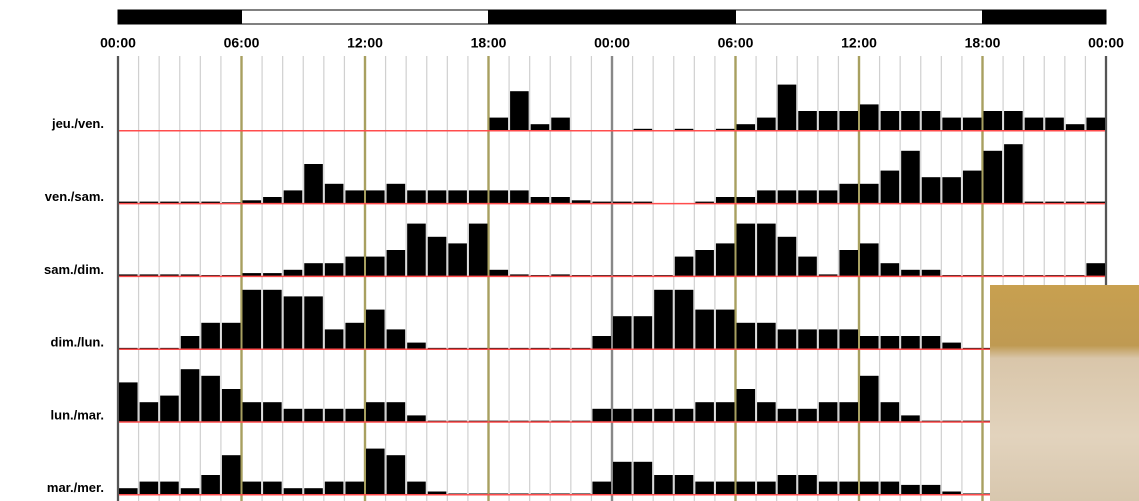 This screenshot has width=1139, height=501. I want to click on row-label: dim./lun., so click(77, 342).